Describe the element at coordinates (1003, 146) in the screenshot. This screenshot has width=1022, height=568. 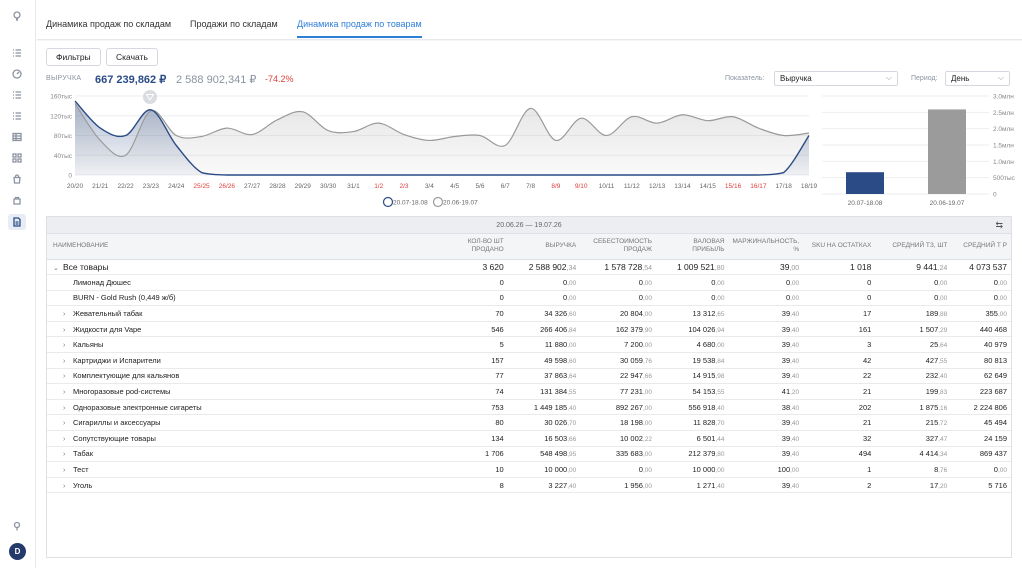
I see `bar-y-tick-label: 1.5млн` at that location.